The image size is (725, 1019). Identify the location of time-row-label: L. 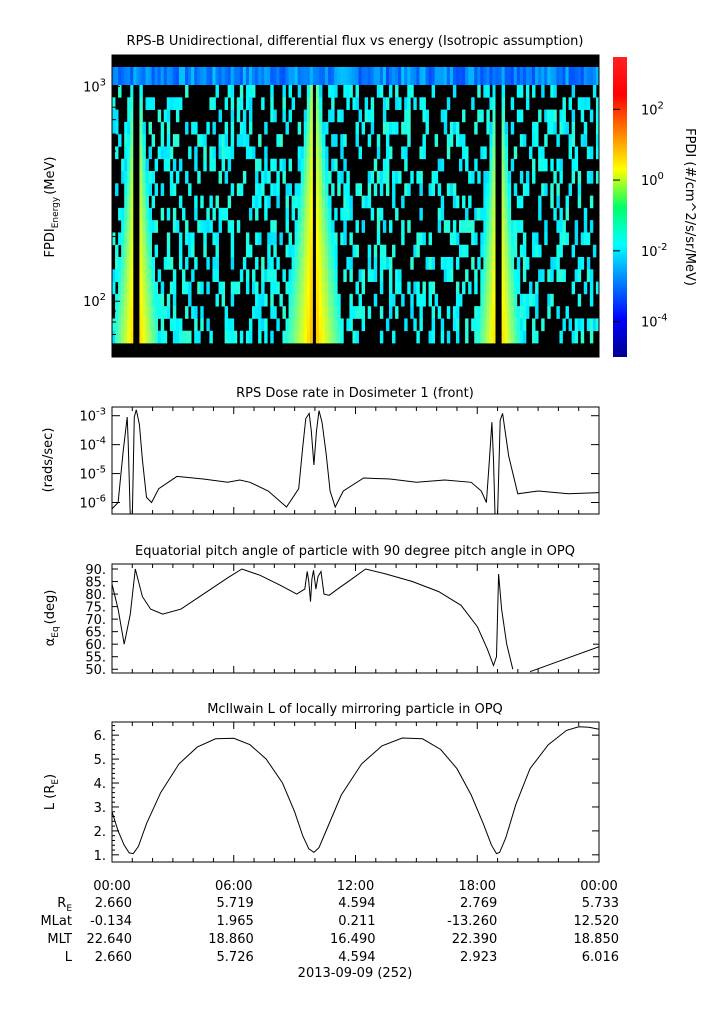
(69, 957).